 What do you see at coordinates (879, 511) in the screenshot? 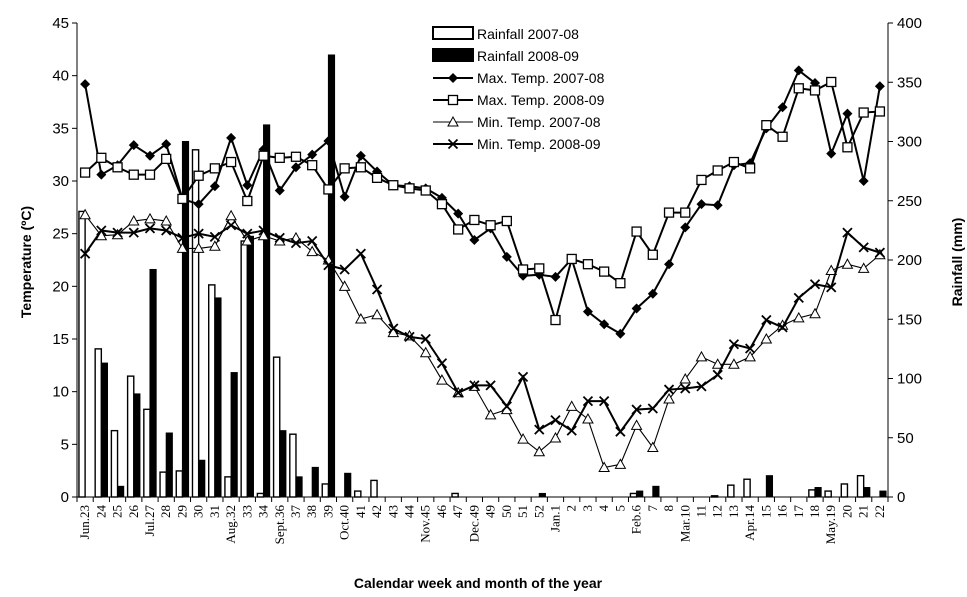
I see `x-tick-label: 22` at bounding box center [879, 511].